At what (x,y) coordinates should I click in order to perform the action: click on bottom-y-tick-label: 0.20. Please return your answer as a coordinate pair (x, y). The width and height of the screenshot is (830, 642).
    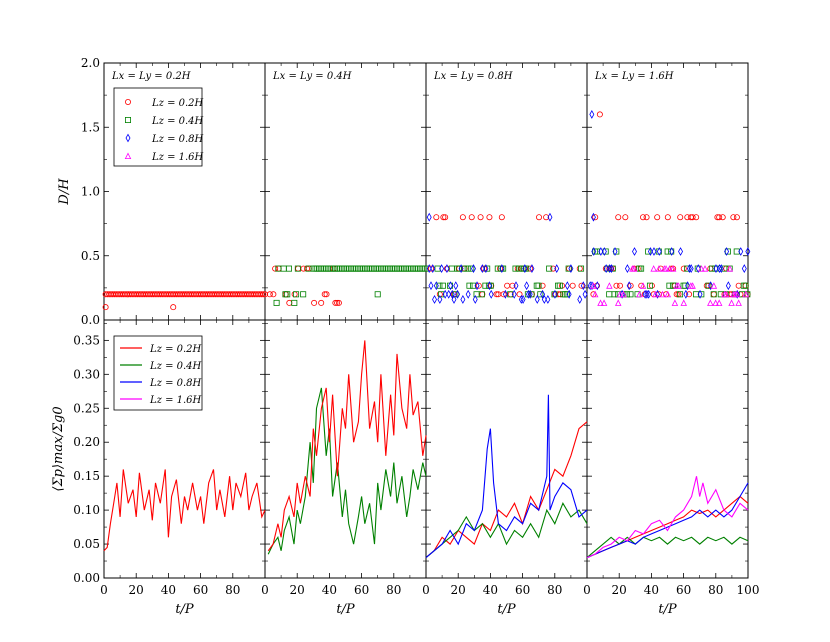
    Looking at the image, I should click on (86, 442).